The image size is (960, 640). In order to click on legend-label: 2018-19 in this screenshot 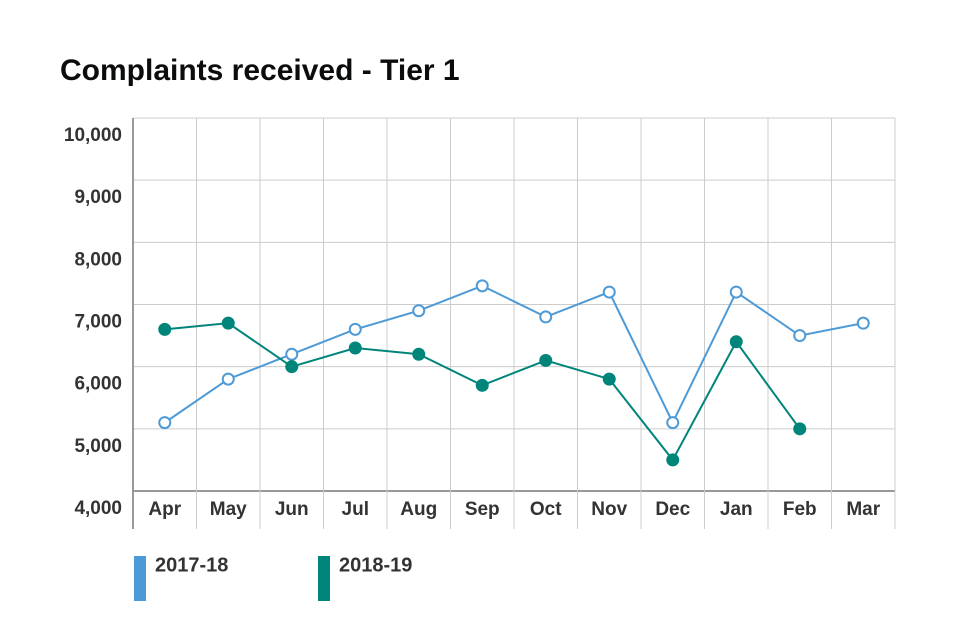, I will do `click(375, 565)`.